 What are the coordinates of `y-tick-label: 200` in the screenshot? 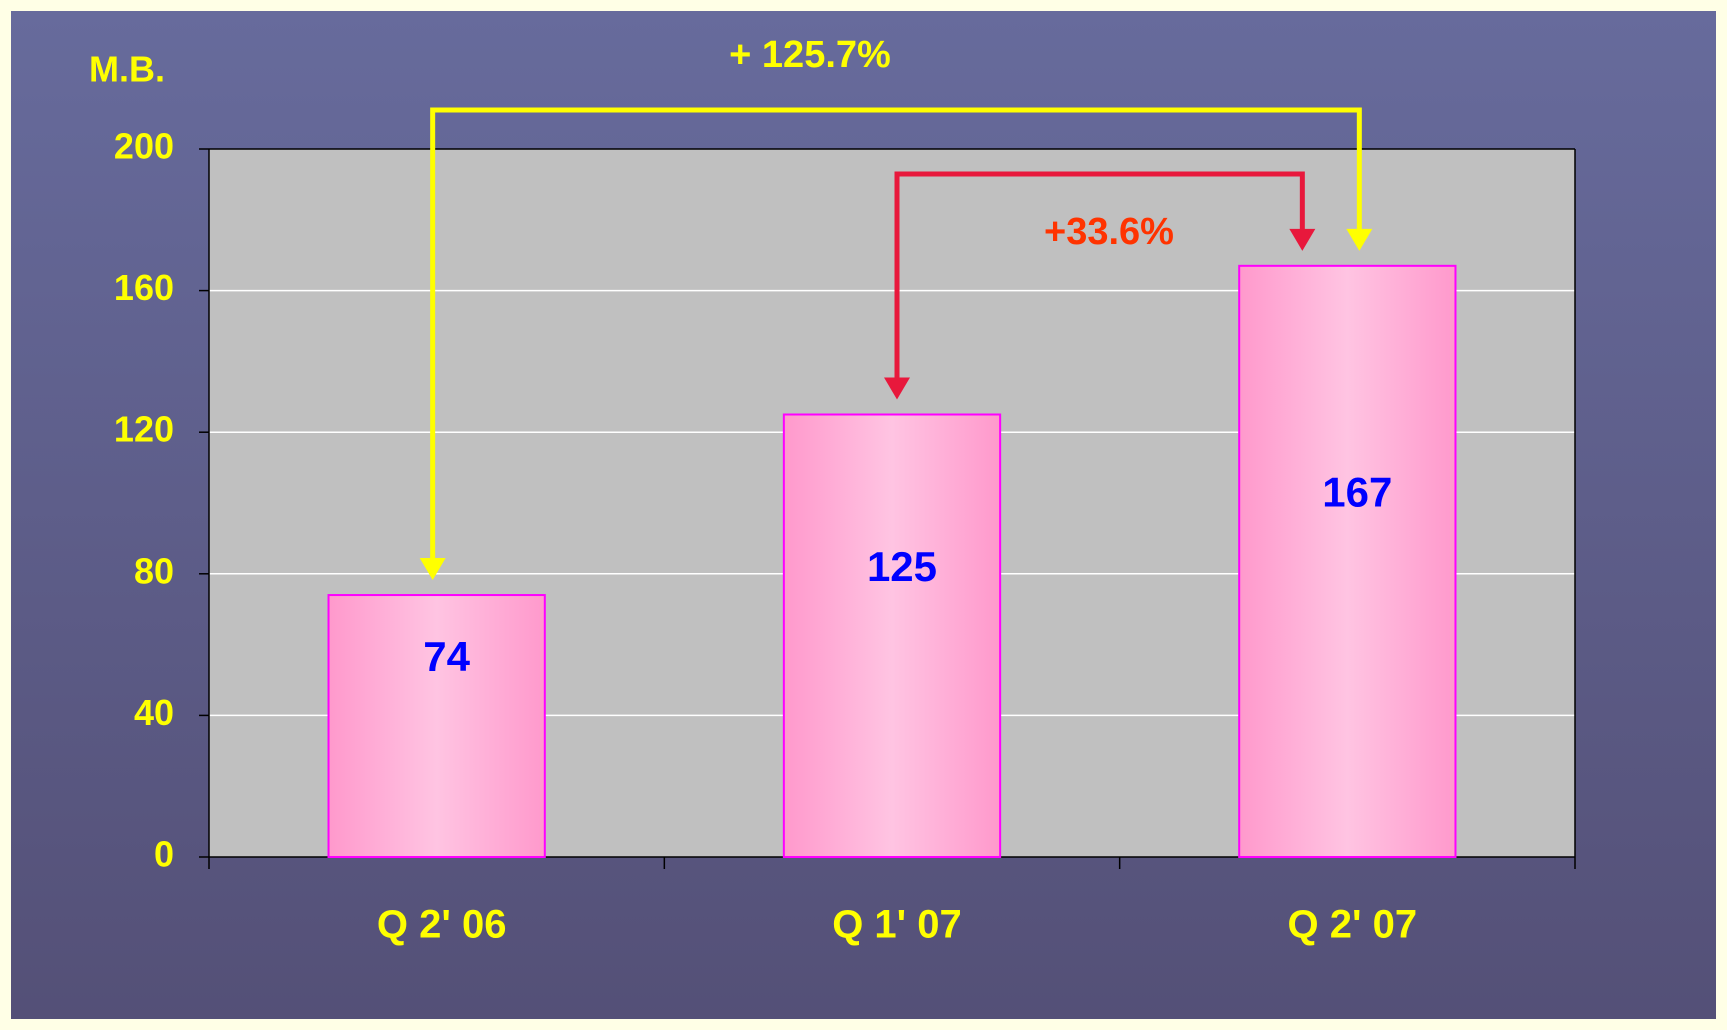 It's located at (144, 146).